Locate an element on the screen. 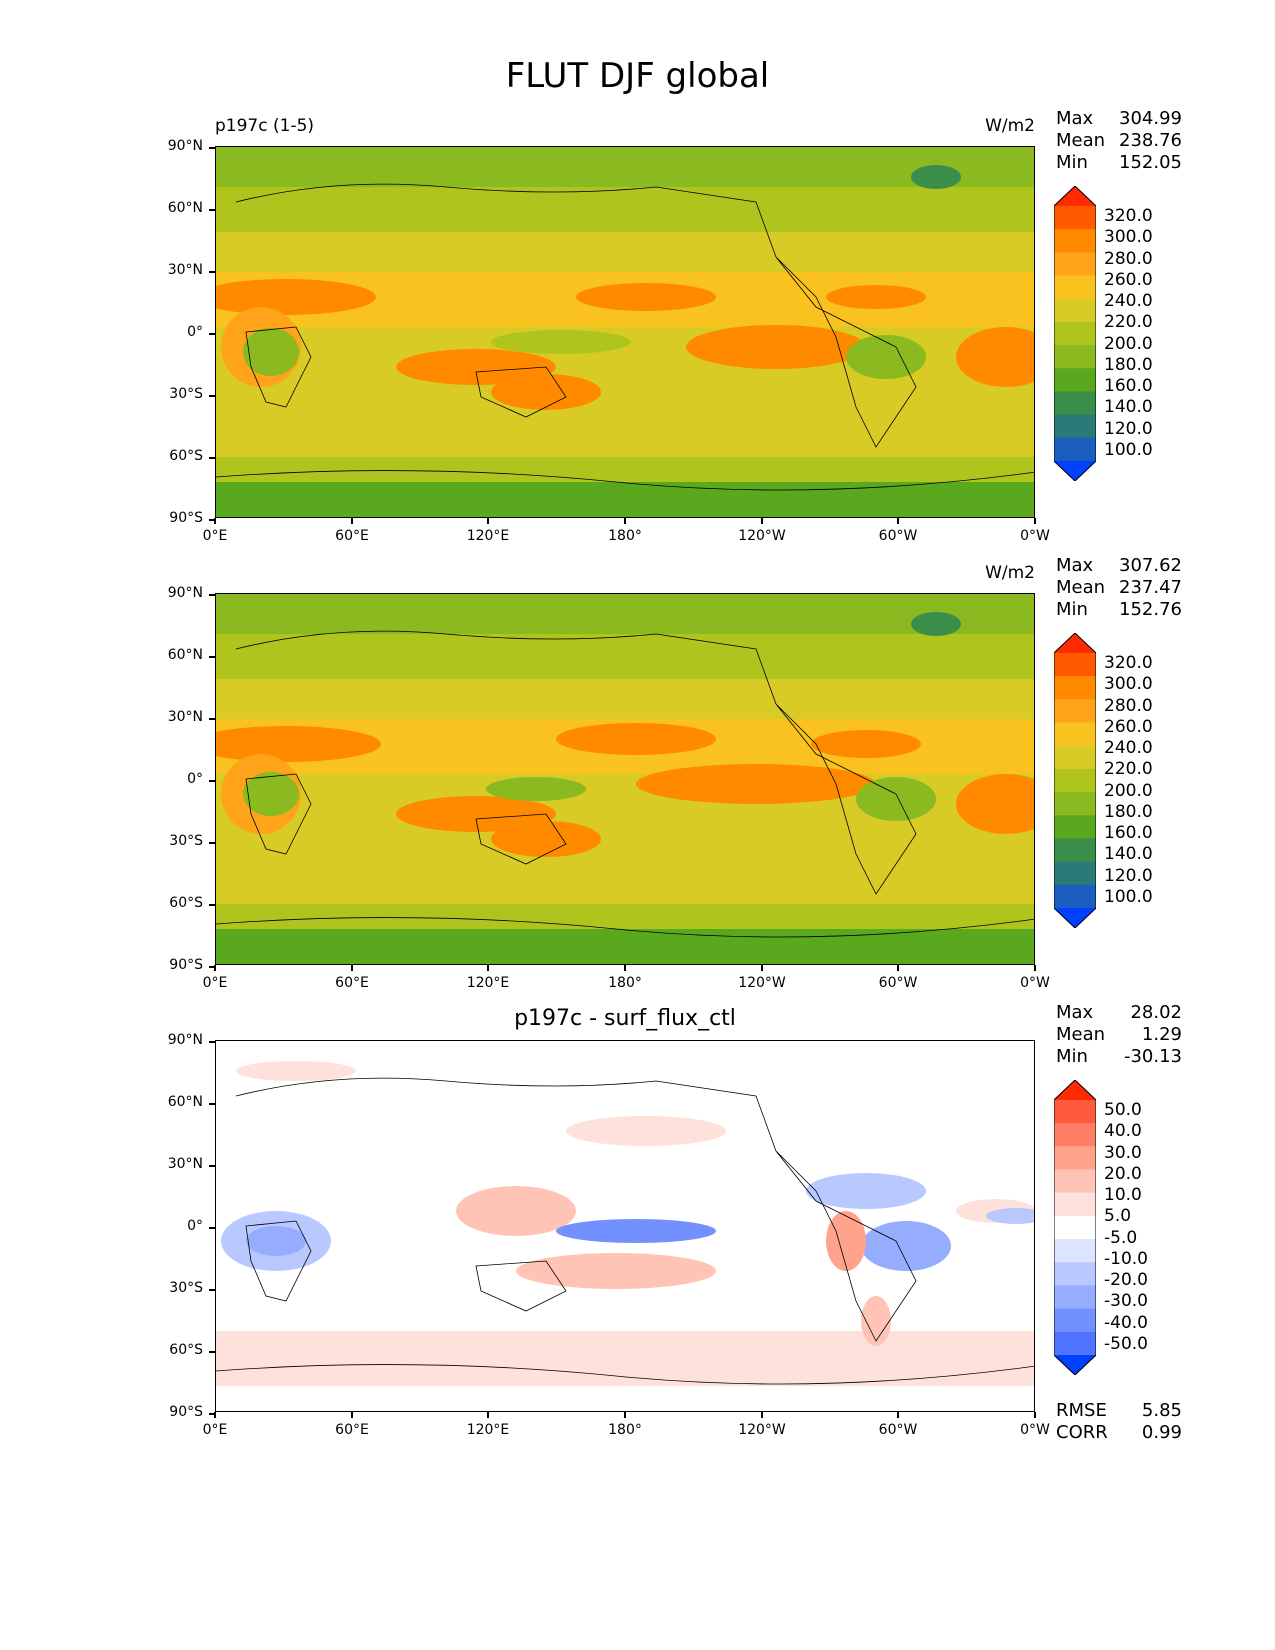 The image size is (1275, 1650). map-plot-area is located at coordinates (625, 332).